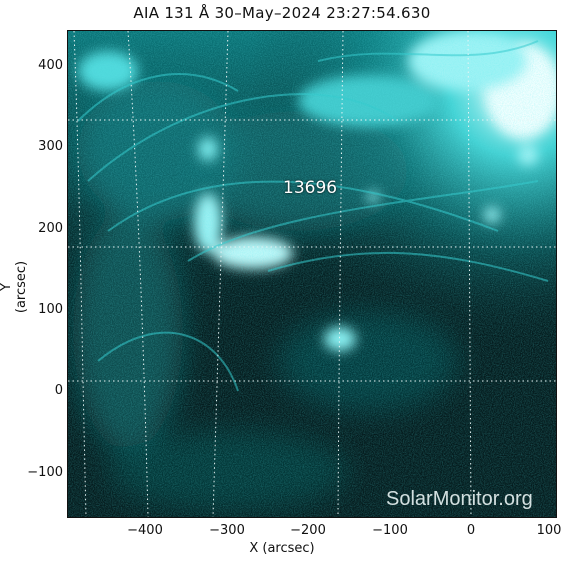  Describe the element at coordinates (145, 530) in the screenshot. I see `x-tick-label: −400` at that location.